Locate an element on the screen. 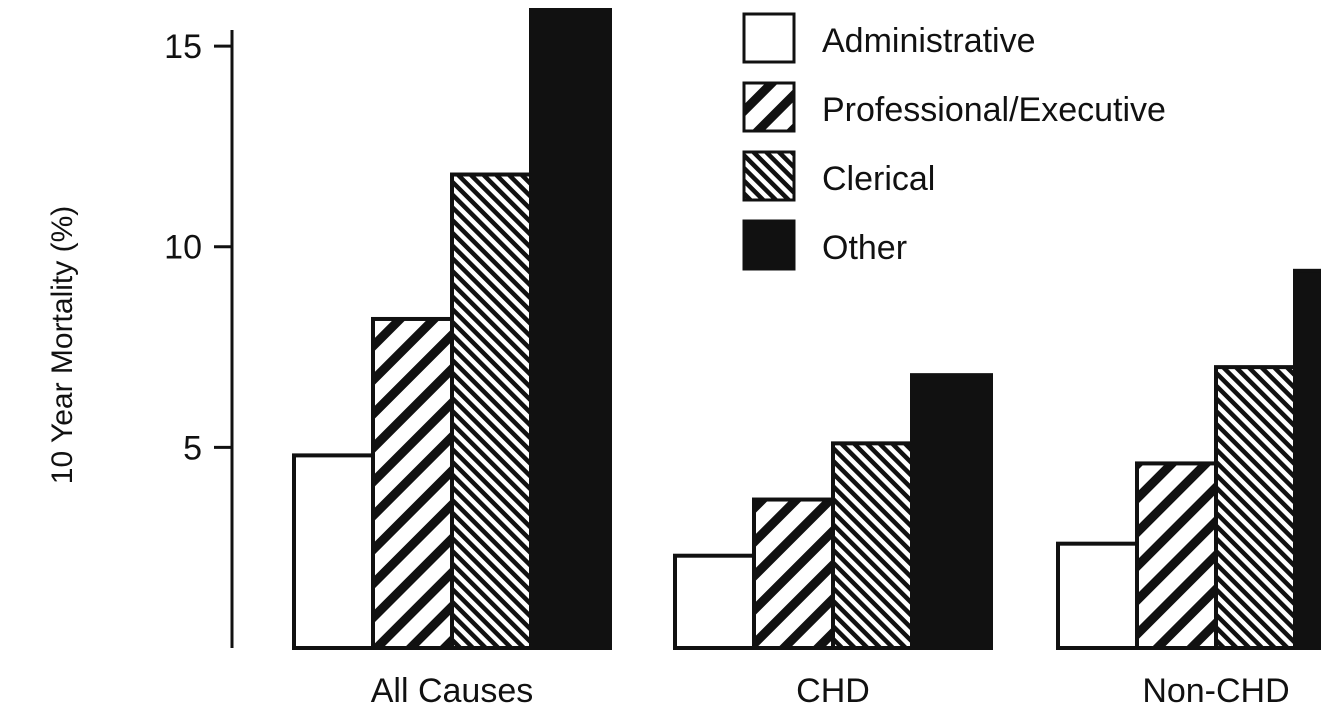 The height and width of the screenshot is (709, 1321). bar-non-chd-clerical is located at coordinates (1255, 507).